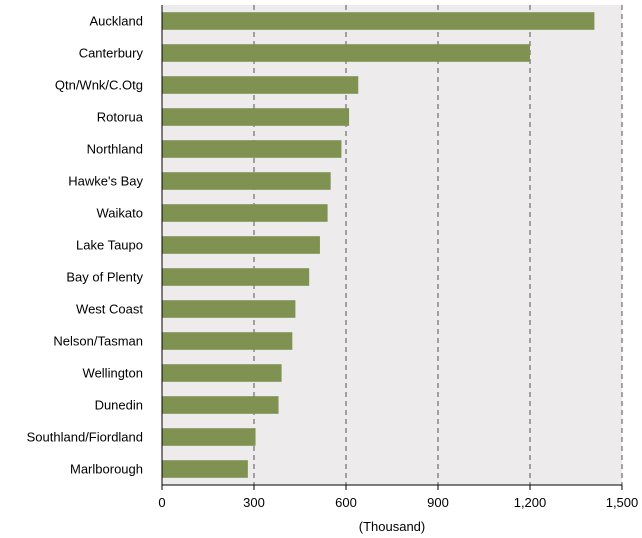 The height and width of the screenshot is (538, 642). I want to click on x-tick-label: 900, so click(438, 502).